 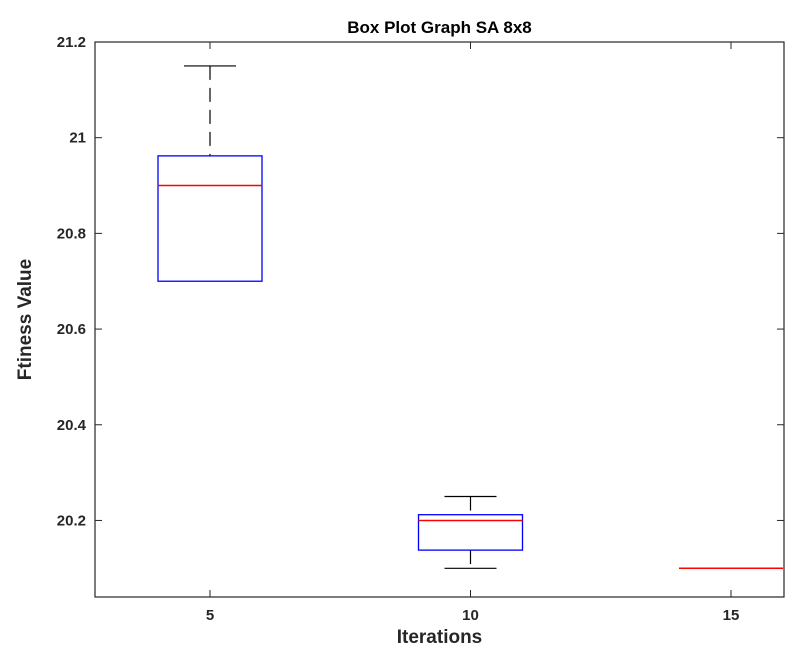 I want to click on x-tick-label: 15, so click(x=731, y=615).